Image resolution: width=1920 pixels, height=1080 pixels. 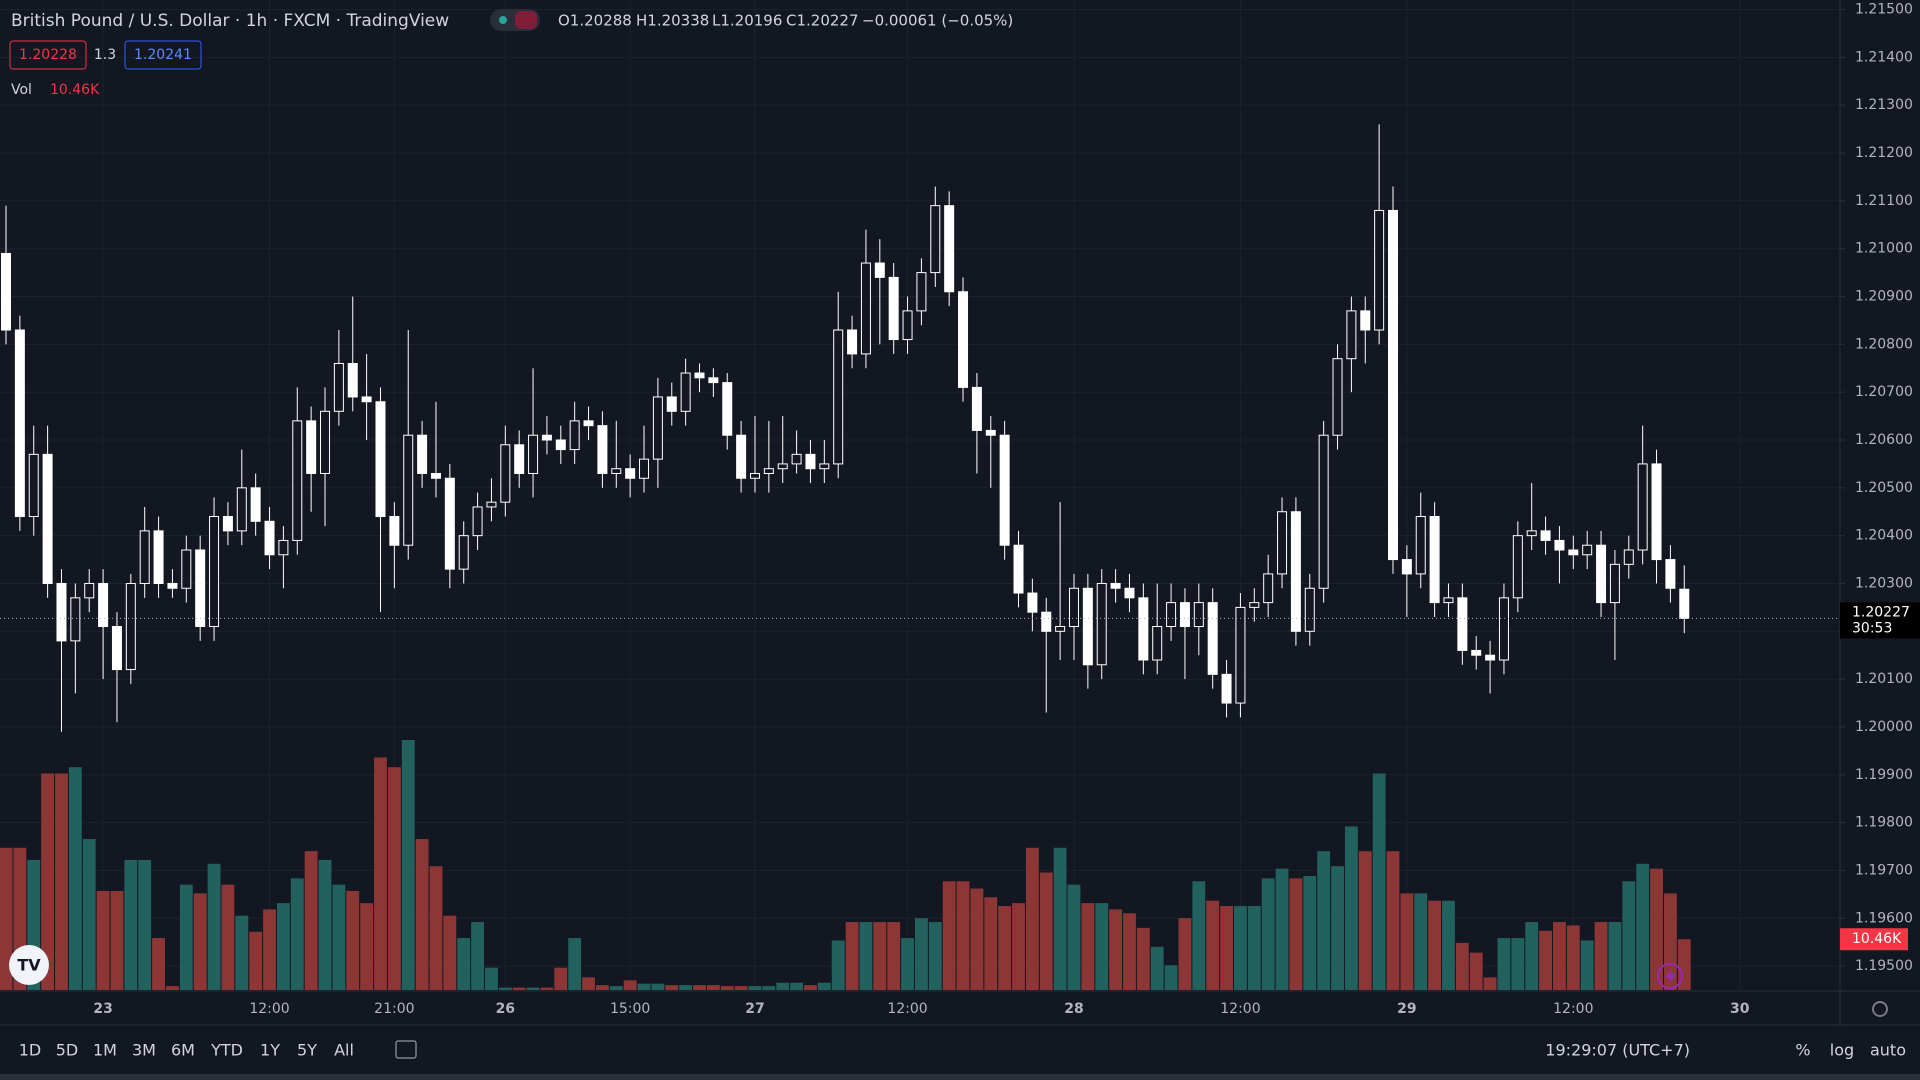 What do you see at coordinates (48, 55) in the screenshot?
I see `bid-box` at bounding box center [48, 55].